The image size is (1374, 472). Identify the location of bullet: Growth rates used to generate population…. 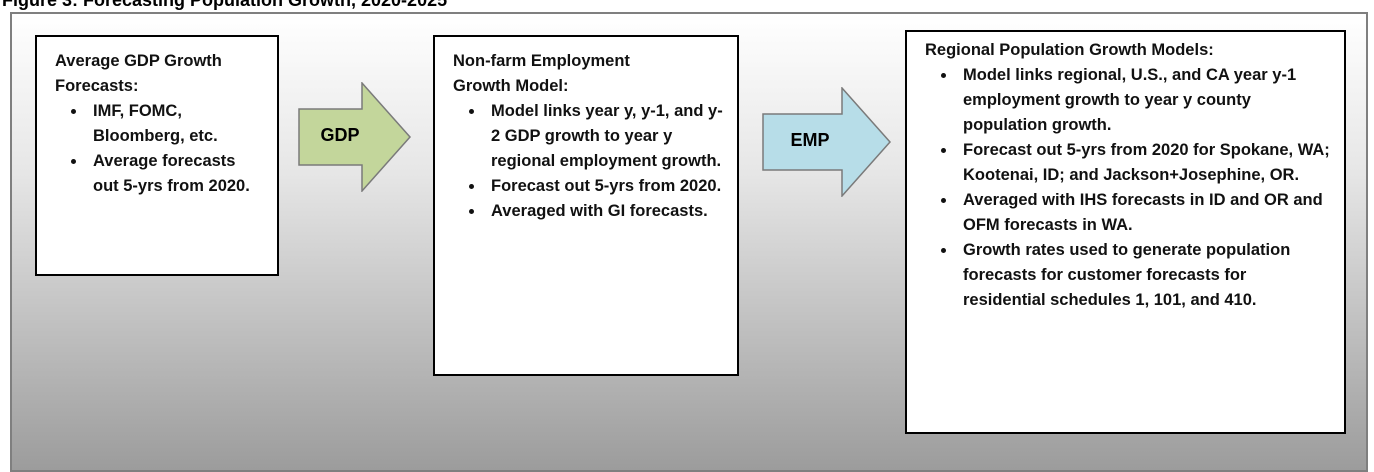
(1143, 275).